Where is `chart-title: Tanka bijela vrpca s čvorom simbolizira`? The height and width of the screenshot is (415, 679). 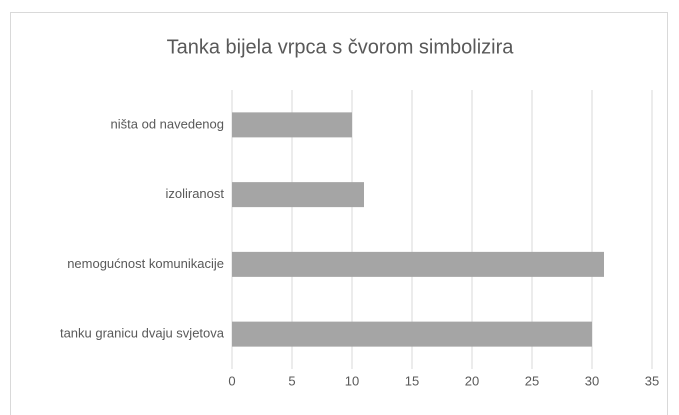
chart-title: Tanka bijela vrpca s čvorom simbolizira is located at coordinates (341, 47).